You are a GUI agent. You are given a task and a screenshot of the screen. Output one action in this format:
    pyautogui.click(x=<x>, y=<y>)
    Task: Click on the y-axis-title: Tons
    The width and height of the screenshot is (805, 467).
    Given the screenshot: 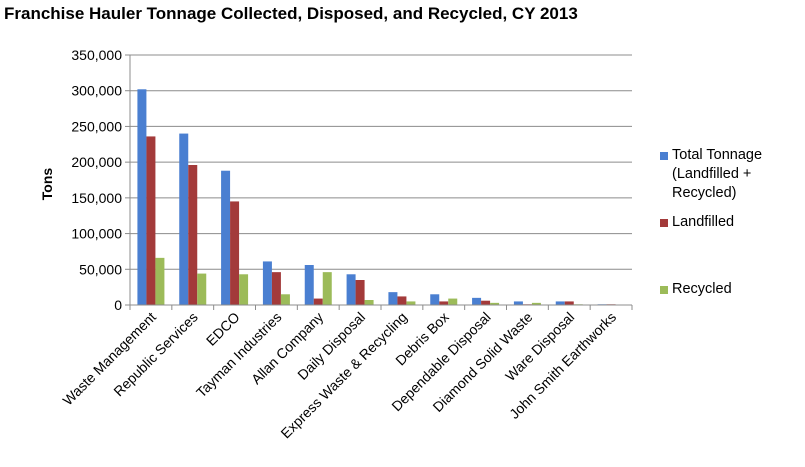 What is the action you would take?
    pyautogui.click(x=47, y=184)
    